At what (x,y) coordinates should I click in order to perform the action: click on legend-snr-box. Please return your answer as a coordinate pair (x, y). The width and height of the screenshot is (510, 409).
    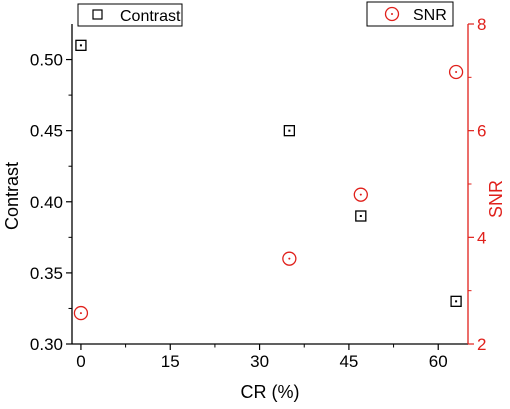
    Looking at the image, I should click on (410, 14).